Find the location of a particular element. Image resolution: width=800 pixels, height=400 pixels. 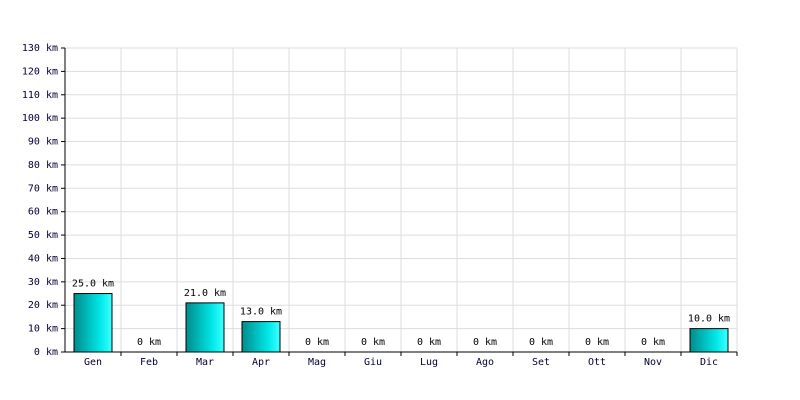

y-tick-label: 0 km is located at coordinates (46, 352).